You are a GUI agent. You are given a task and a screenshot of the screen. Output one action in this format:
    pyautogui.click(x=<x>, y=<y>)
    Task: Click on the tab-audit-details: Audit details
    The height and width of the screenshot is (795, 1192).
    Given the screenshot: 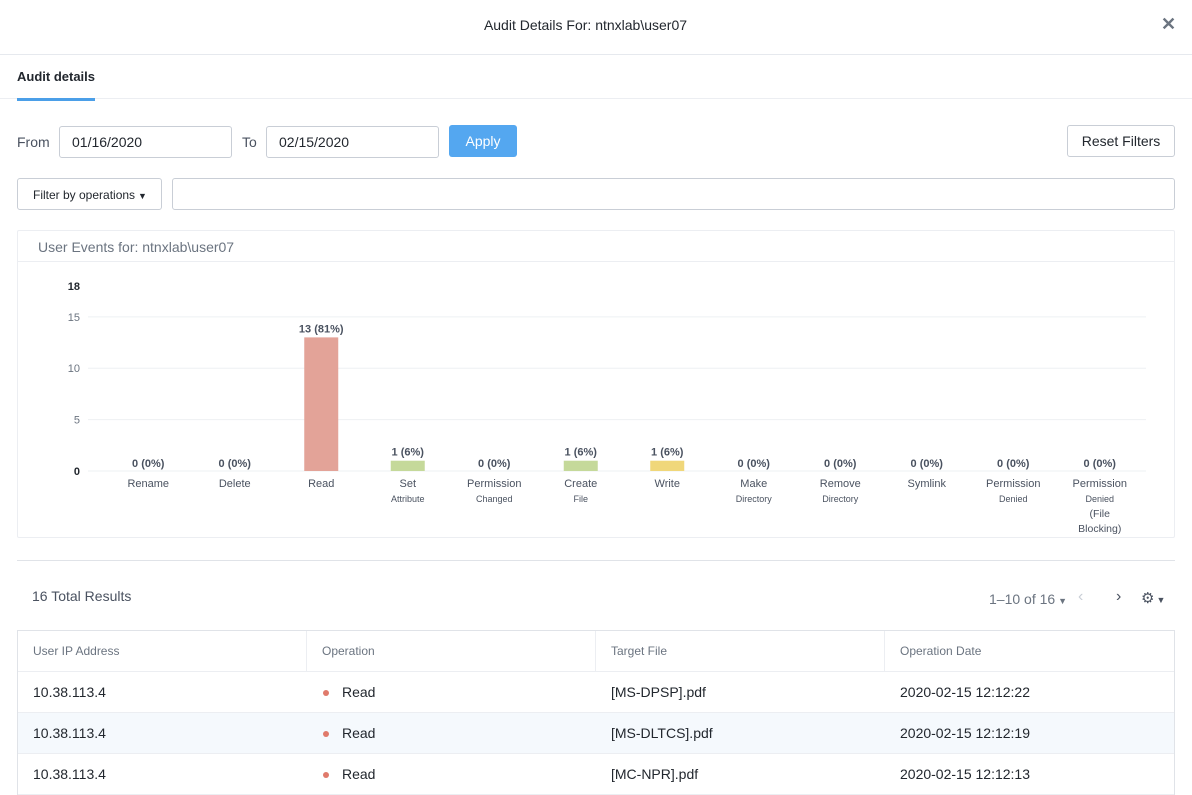 What is the action you would take?
    pyautogui.click(x=56, y=85)
    